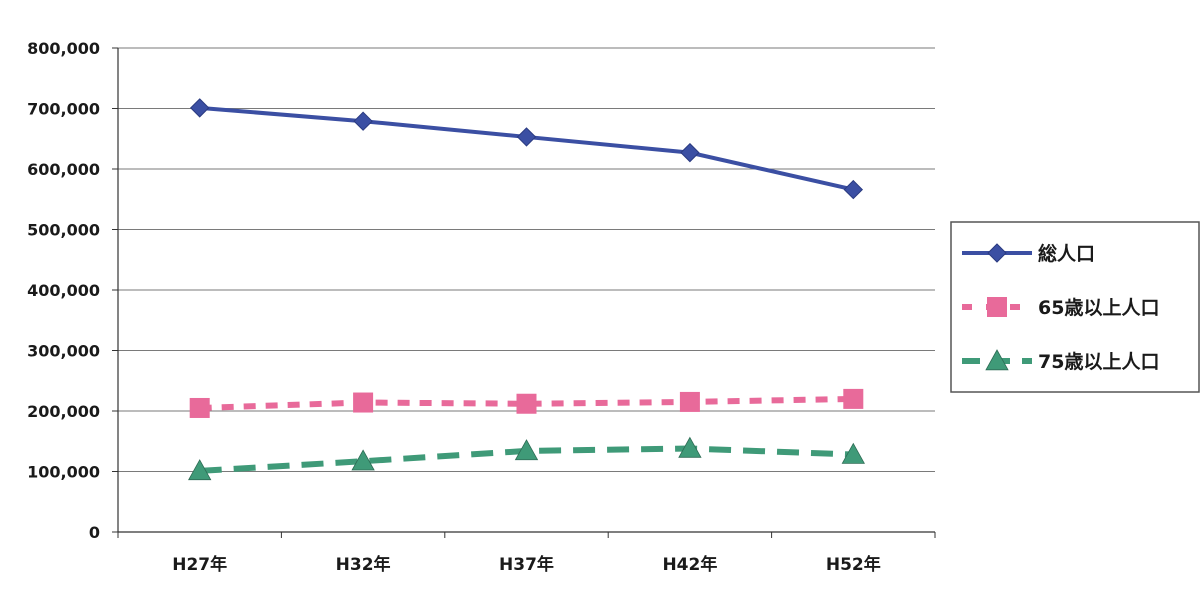  What do you see at coordinates (63, 351) in the screenshot?
I see `y-tick-label: 300,000` at bounding box center [63, 351].